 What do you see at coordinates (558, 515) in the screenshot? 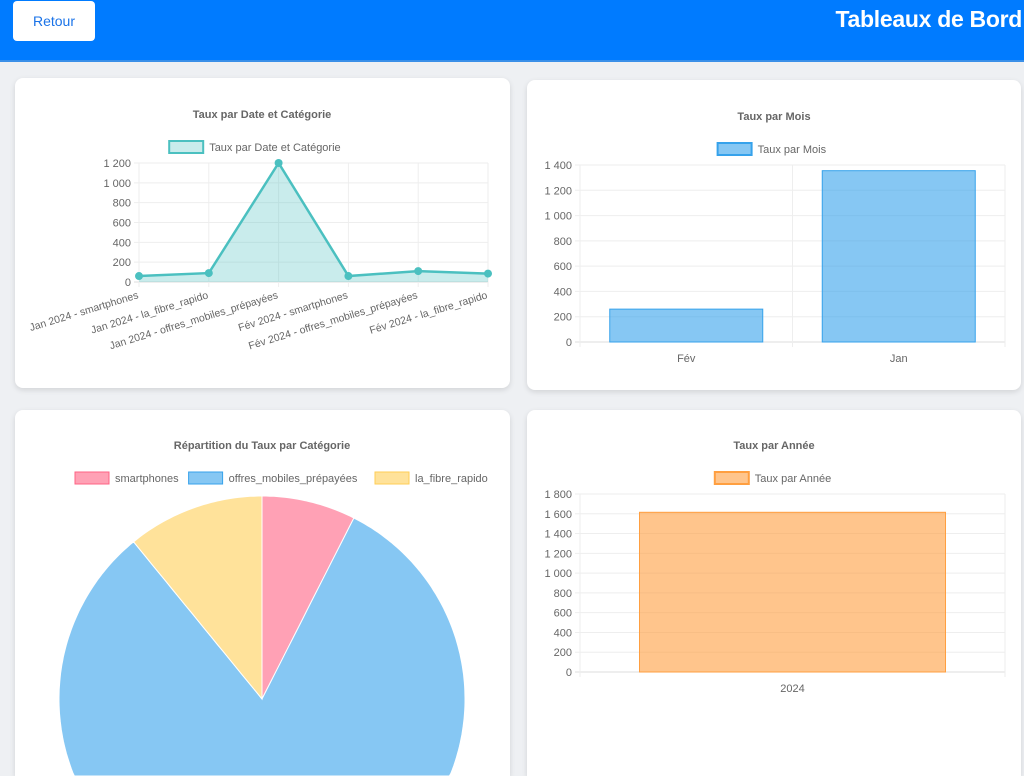
I see `y-tick-label: 1 600` at bounding box center [558, 515].